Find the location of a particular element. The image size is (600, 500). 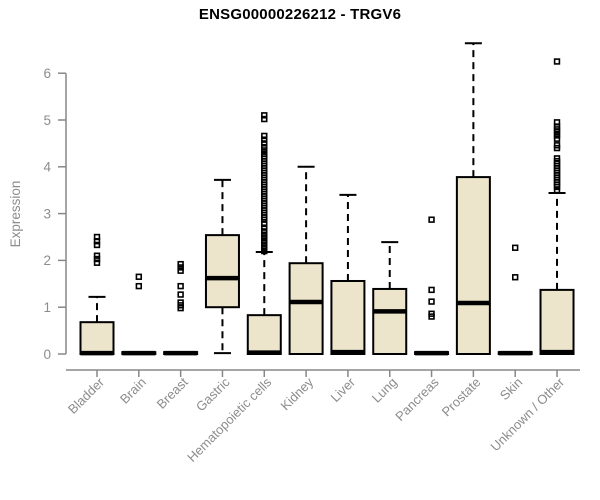

x-tick-label: Liver is located at coordinates (343, 389).